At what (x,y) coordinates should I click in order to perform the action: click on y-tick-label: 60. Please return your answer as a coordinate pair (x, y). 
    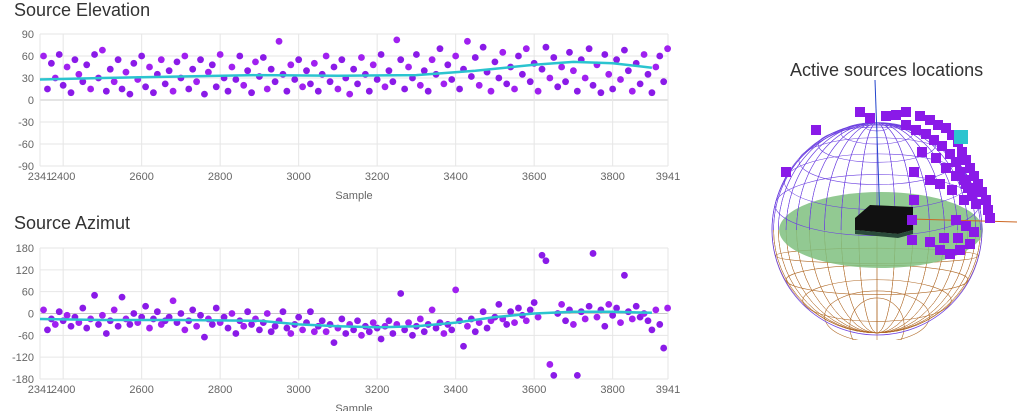
    Looking at the image, I should click on (28, 293).